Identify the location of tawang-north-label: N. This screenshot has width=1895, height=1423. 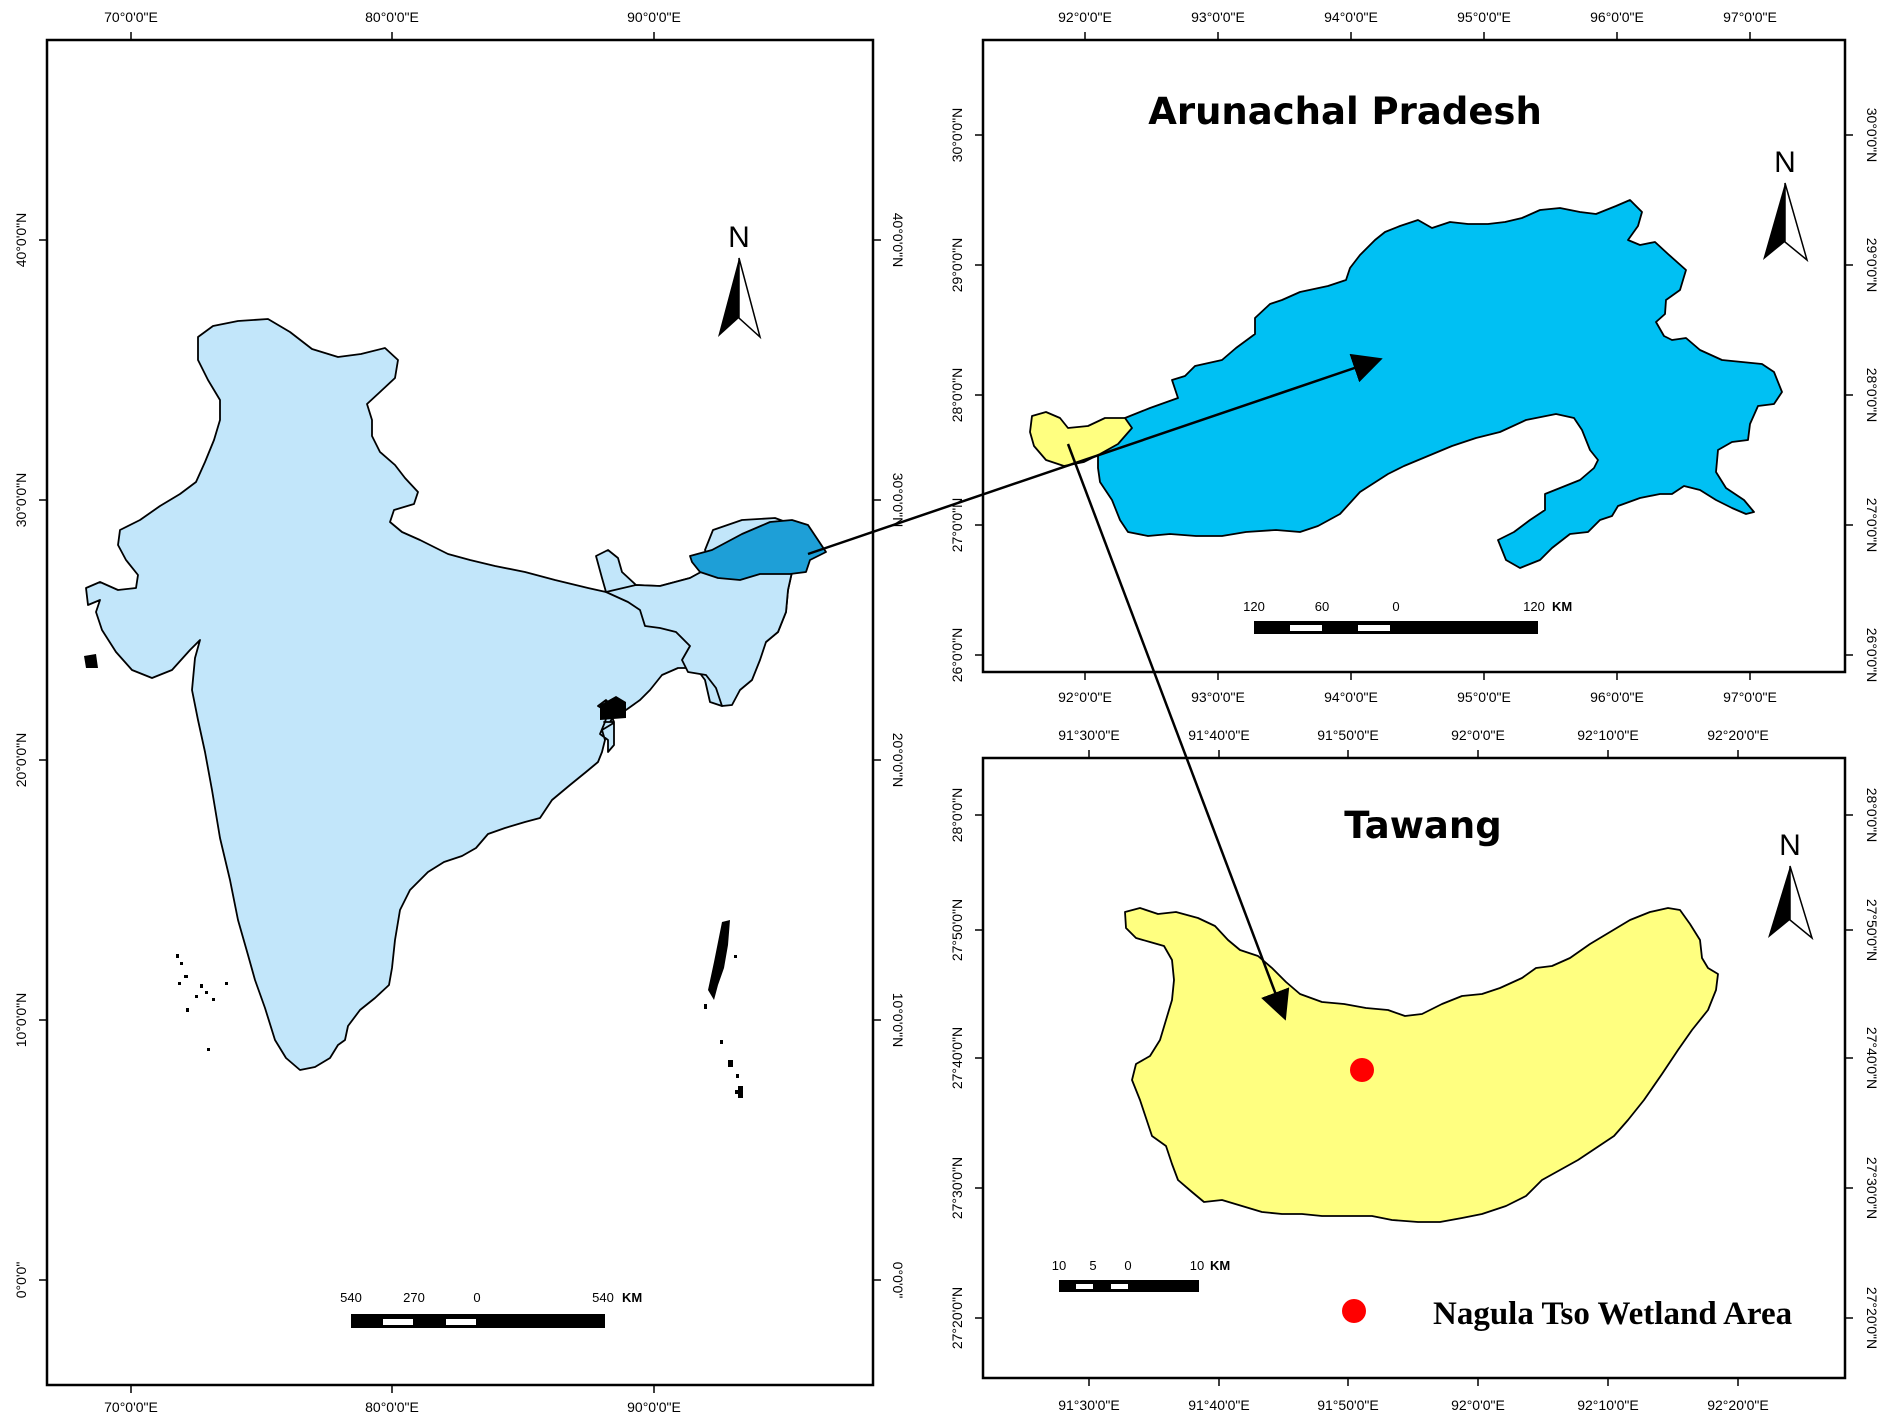
(1790, 845).